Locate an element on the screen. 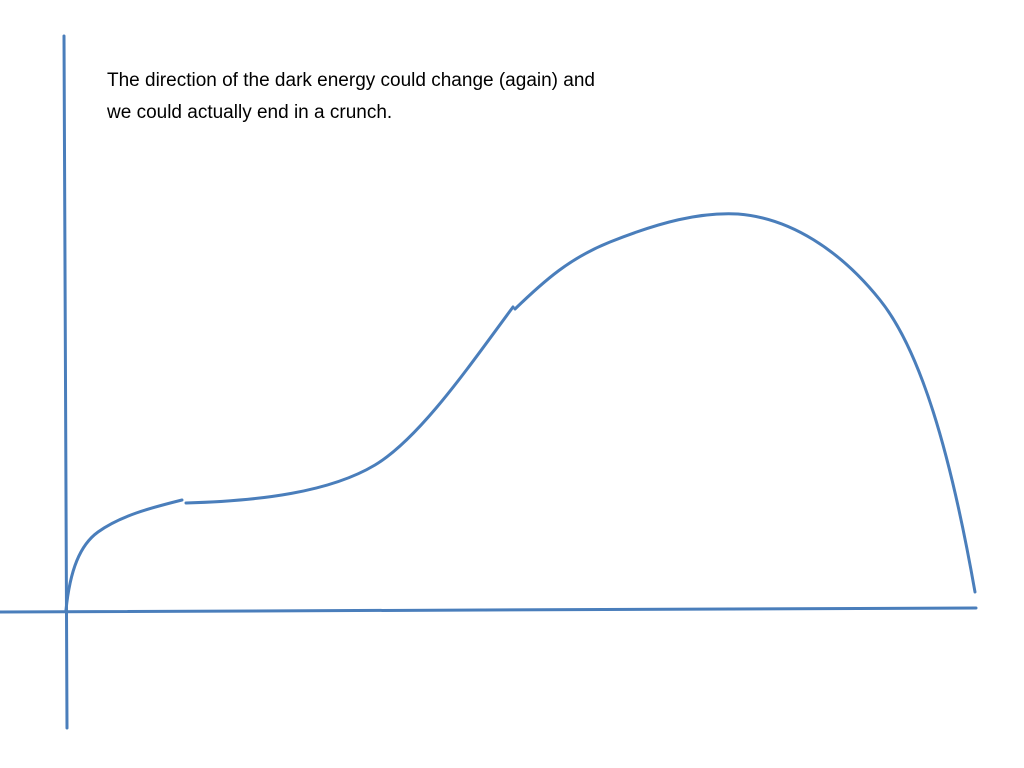 The height and width of the screenshot is (768, 1024). horizontal-axis is located at coordinates (489, 610).